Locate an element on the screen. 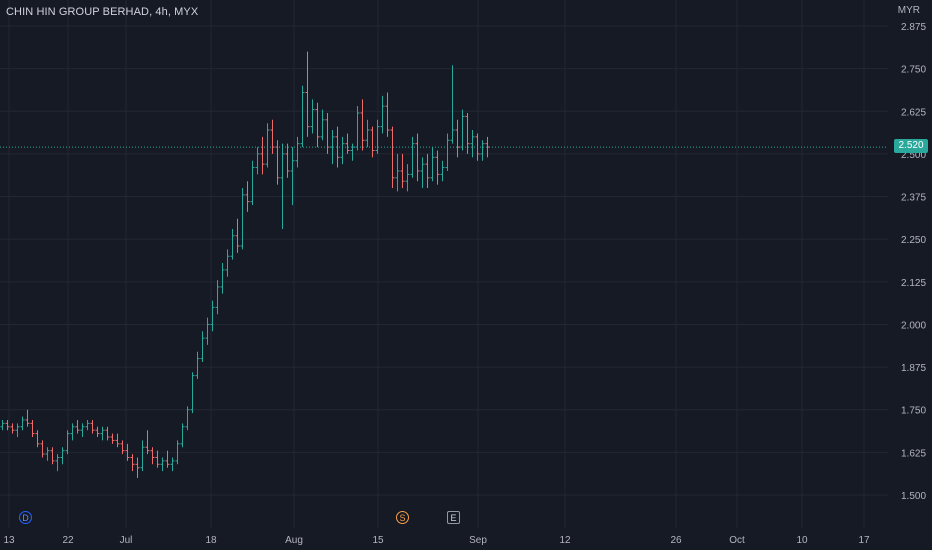 This screenshot has height=550, width=932. time-tick-label: 18 is located at coordinates (211, 540).